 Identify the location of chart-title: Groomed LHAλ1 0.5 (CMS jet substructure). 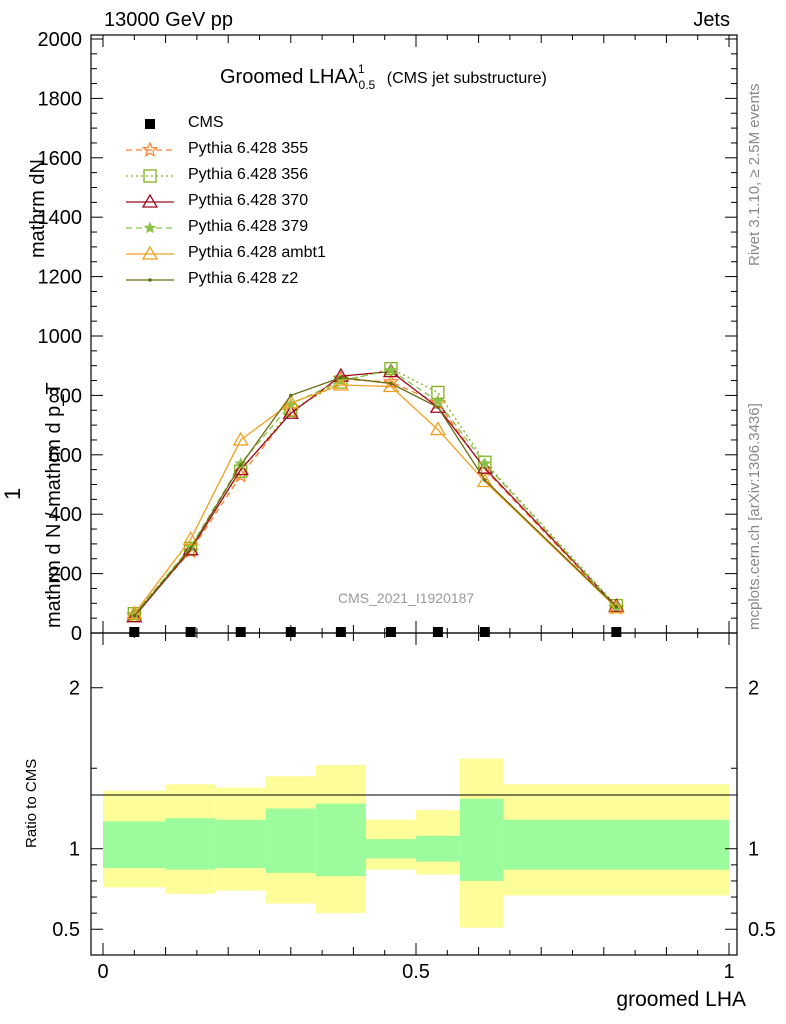
(383, 77).